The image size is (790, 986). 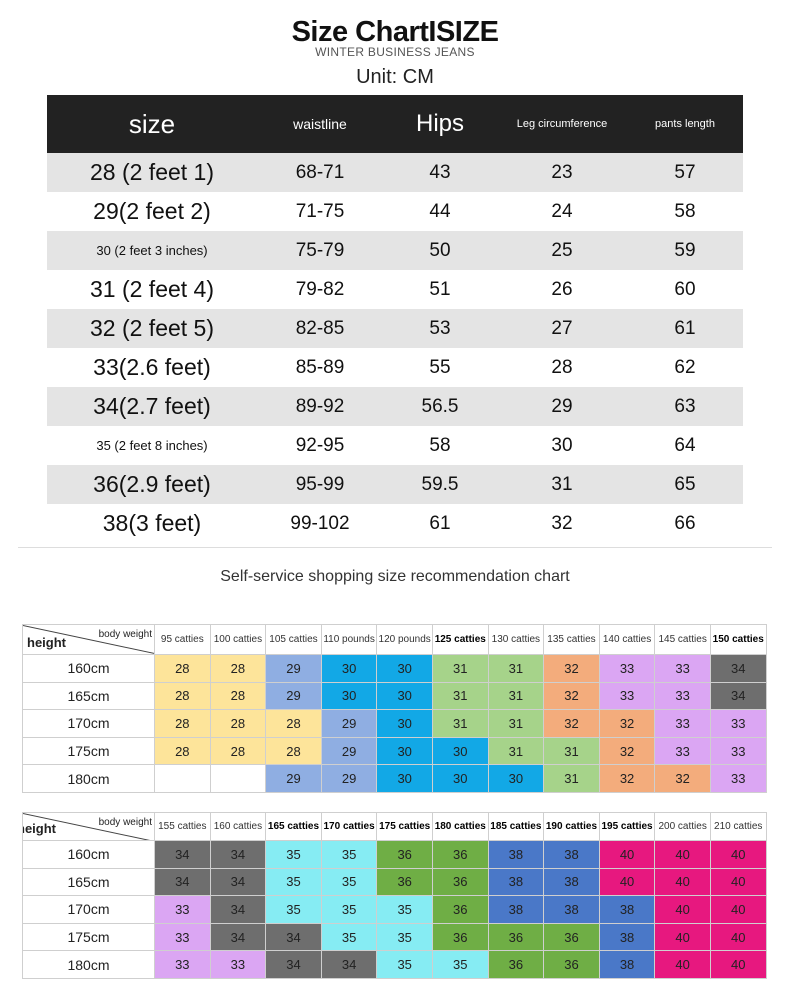 What do you see at coordinates (562, 289) in the screenshot?
I see `cell-leg-circumference: 26` at bounding box center [562, 289].